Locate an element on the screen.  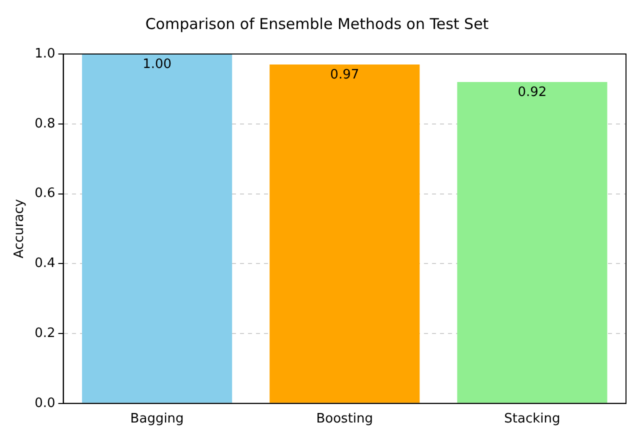
data-label: 0.92 is located at coordinates (532, 92).